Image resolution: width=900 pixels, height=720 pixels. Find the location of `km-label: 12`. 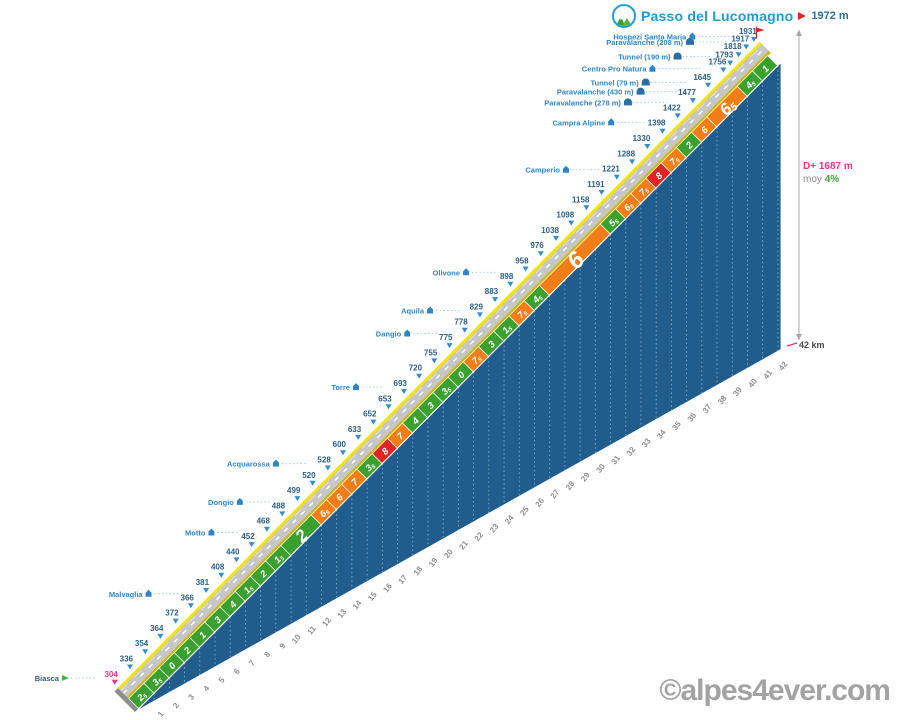

km-label: 12 is located at coordinates (326, 621).